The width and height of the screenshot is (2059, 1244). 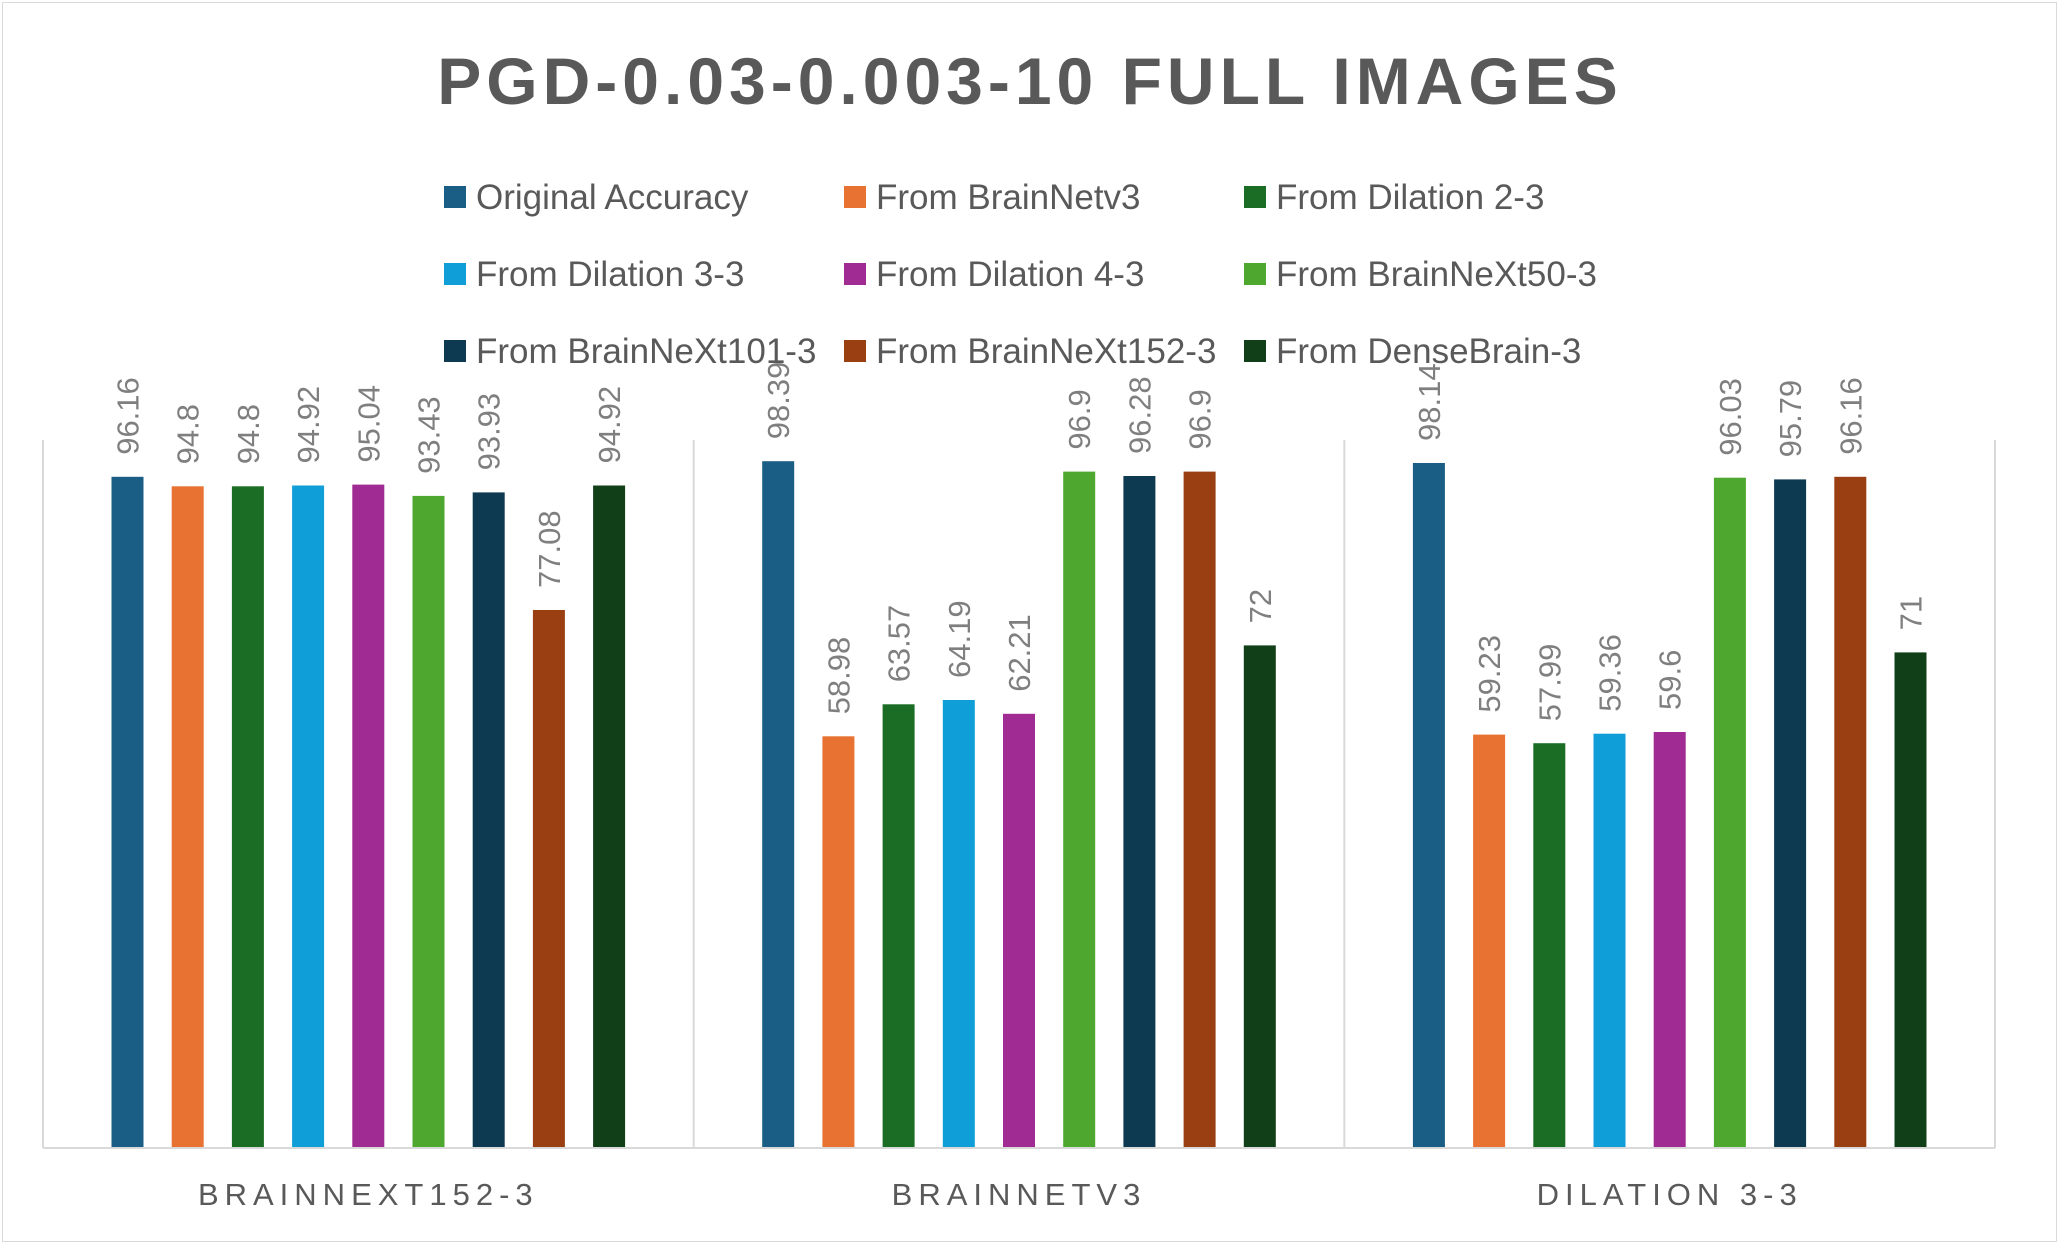 What do you see at coordinates (1139, 812) in the screenshot?
I see `bar-from-brainnext101-3-brainnetv3` at bounding box center [1139, 812].